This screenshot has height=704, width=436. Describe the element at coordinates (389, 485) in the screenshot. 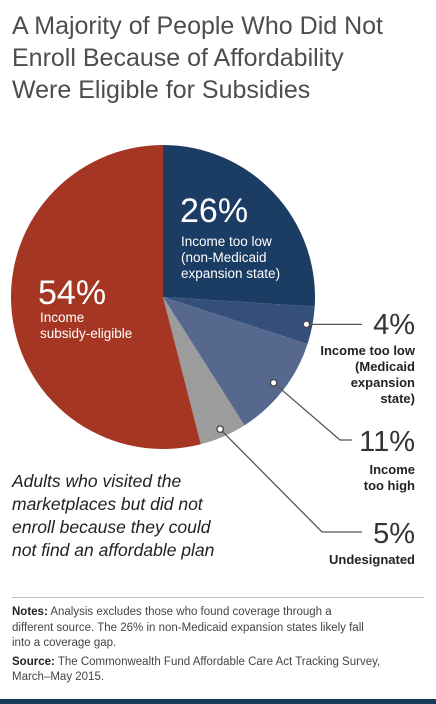

I see `slice-label-11-line2: too high` at that location.